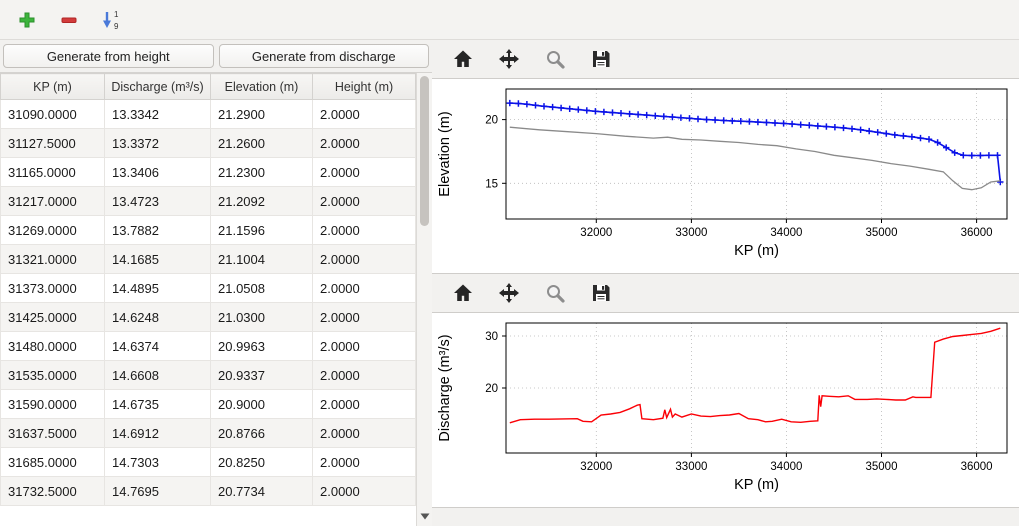 This screenshot has width=1019, height=526. I want to click on table-cell: 31090.0000, so click(52, 114).